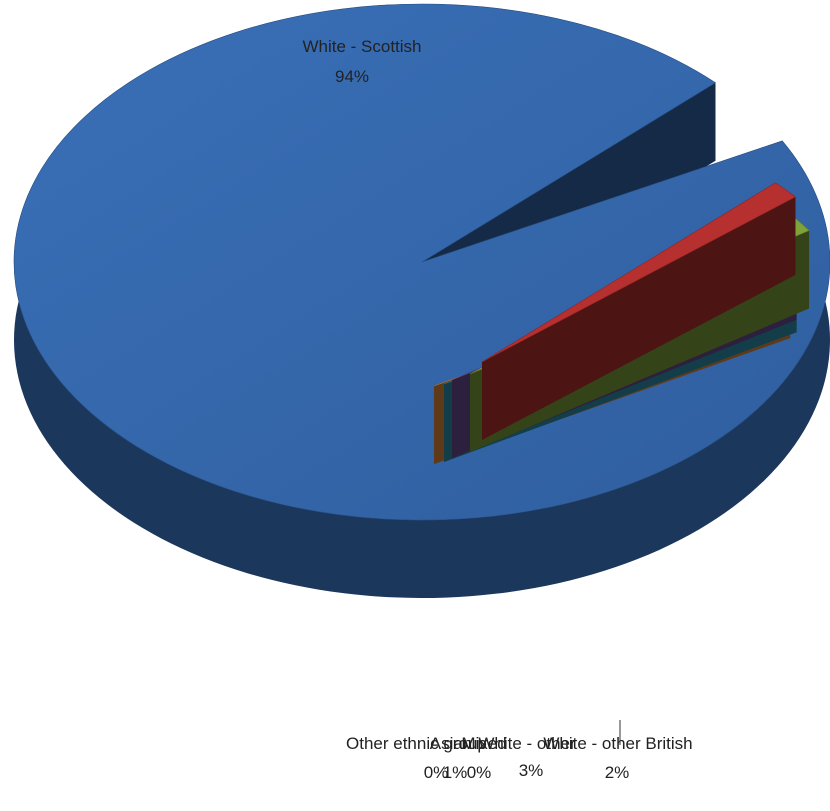  I want to click on slice-white-other-british, so click(639, 311).